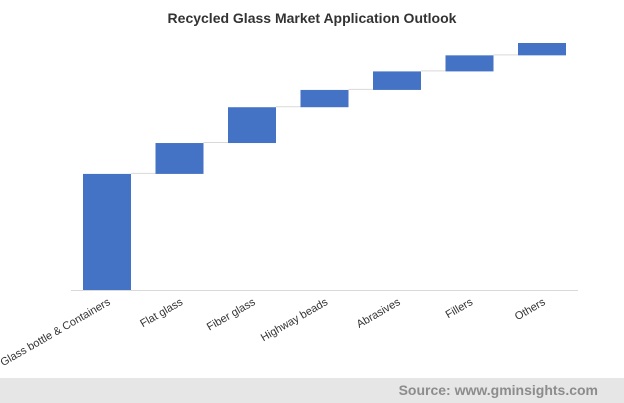  I want to click on x-tick-label-2: Fiber glass, so click(231, 315).